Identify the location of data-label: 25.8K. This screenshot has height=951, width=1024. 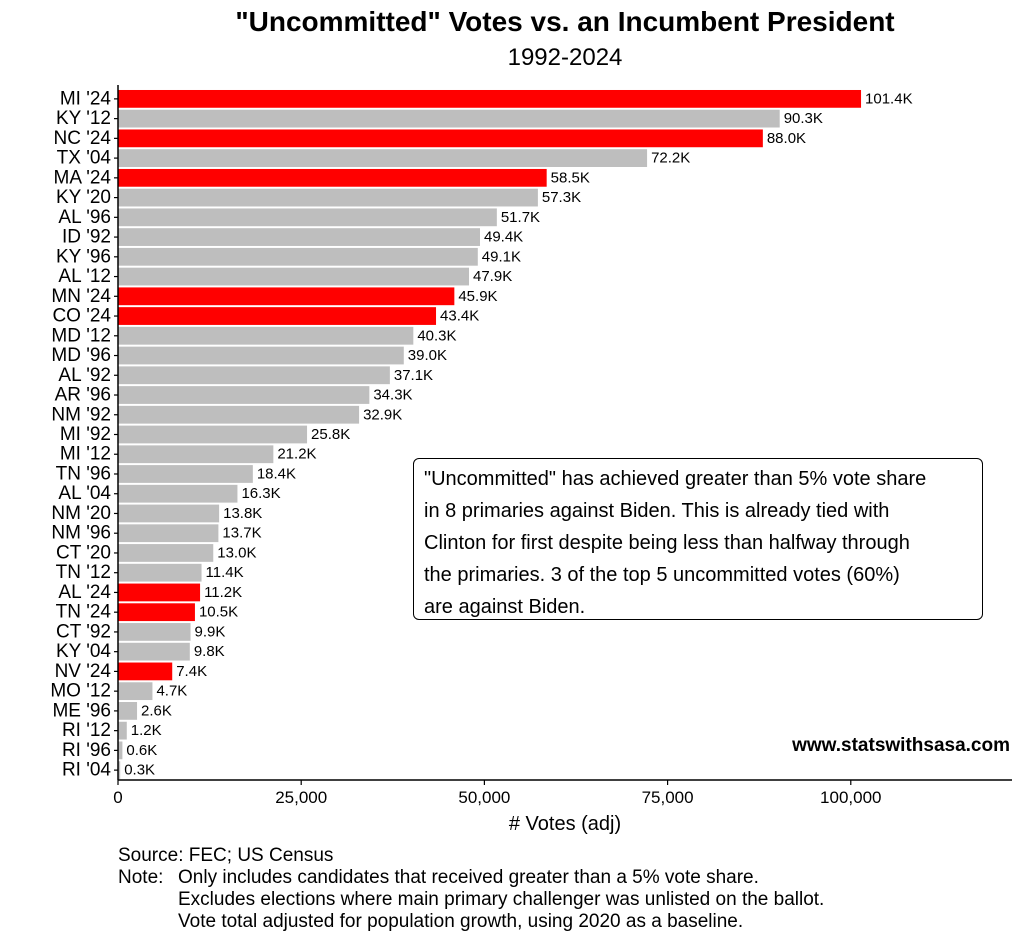
(330, 434).